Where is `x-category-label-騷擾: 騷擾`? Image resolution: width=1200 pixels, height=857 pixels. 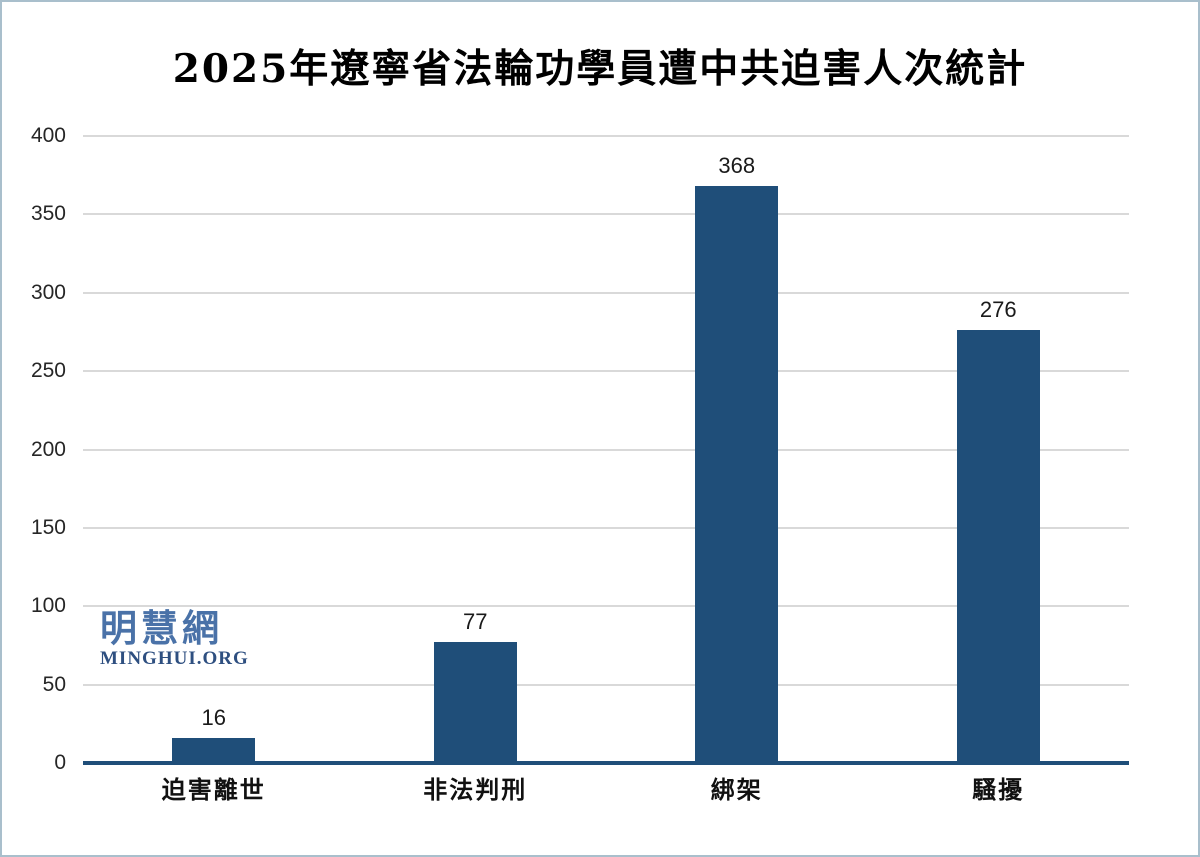
x-category-label-騷擾: 騷擾 is located at coordinates (998, 789).